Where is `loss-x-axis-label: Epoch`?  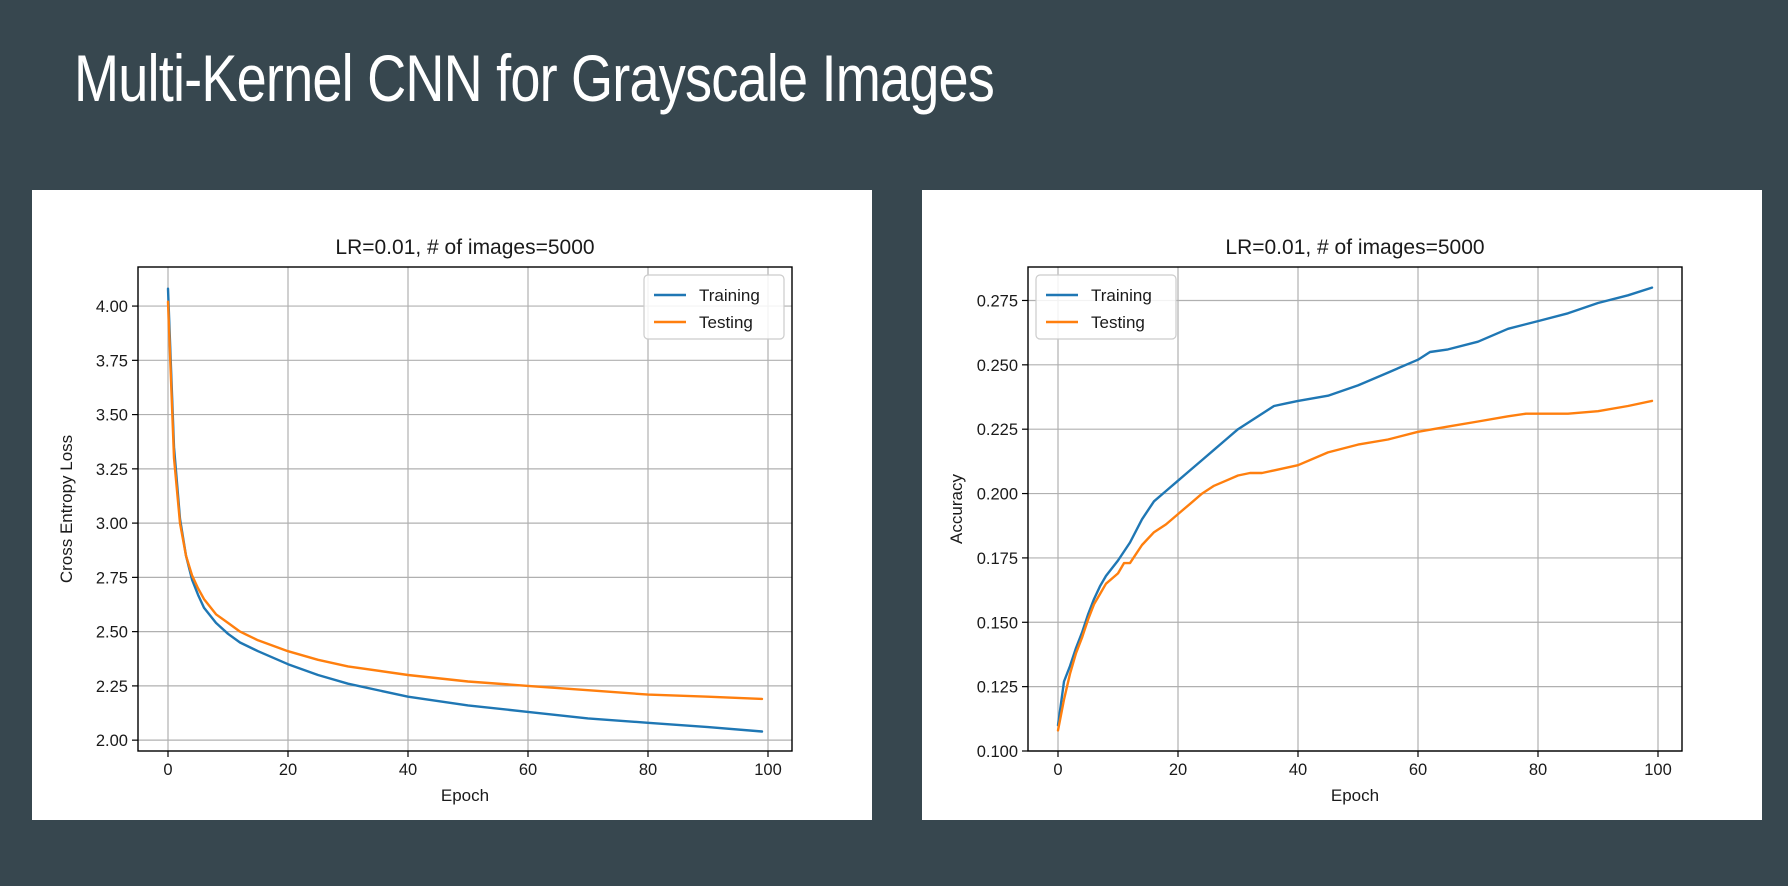
loss-x-axis-label: Epoch is located at coordinates (465, 795).